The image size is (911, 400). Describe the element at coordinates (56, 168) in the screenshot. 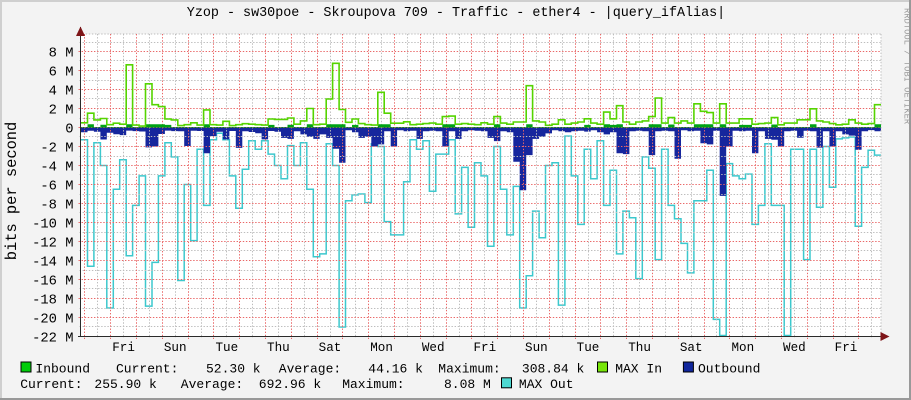

I see `svg-text: -4 M` at that location.